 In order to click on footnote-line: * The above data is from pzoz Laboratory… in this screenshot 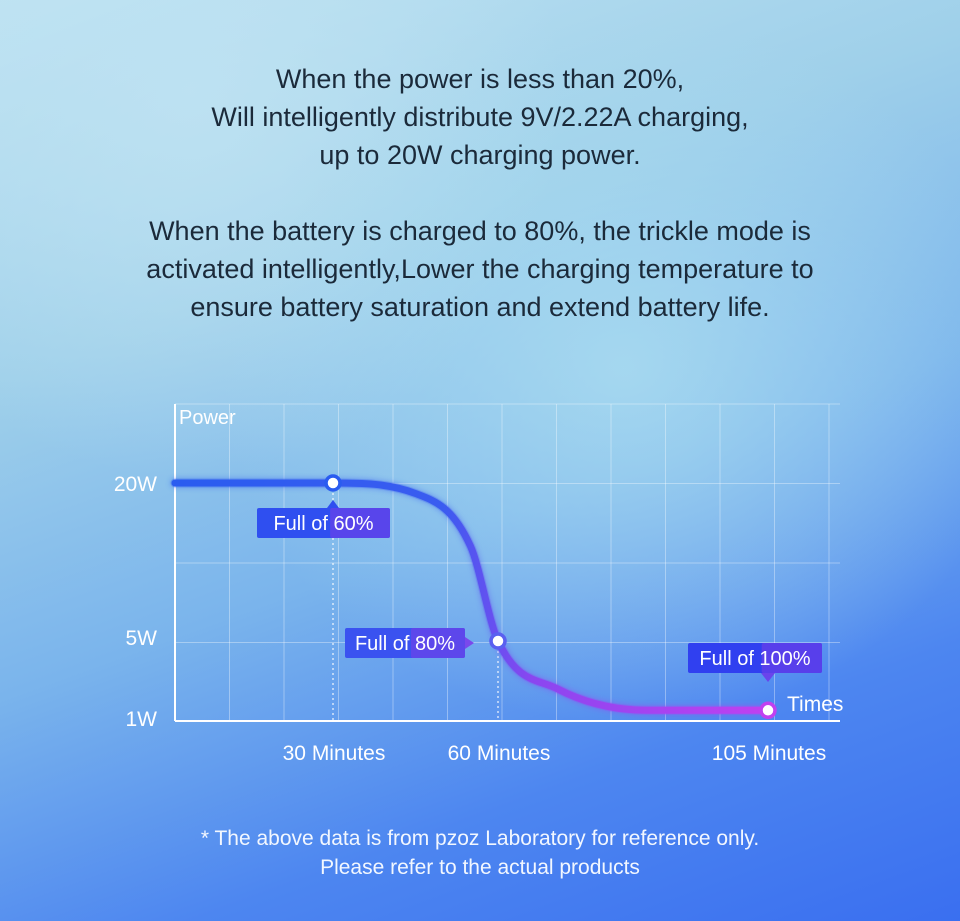, I will do `click(480, 838)`.